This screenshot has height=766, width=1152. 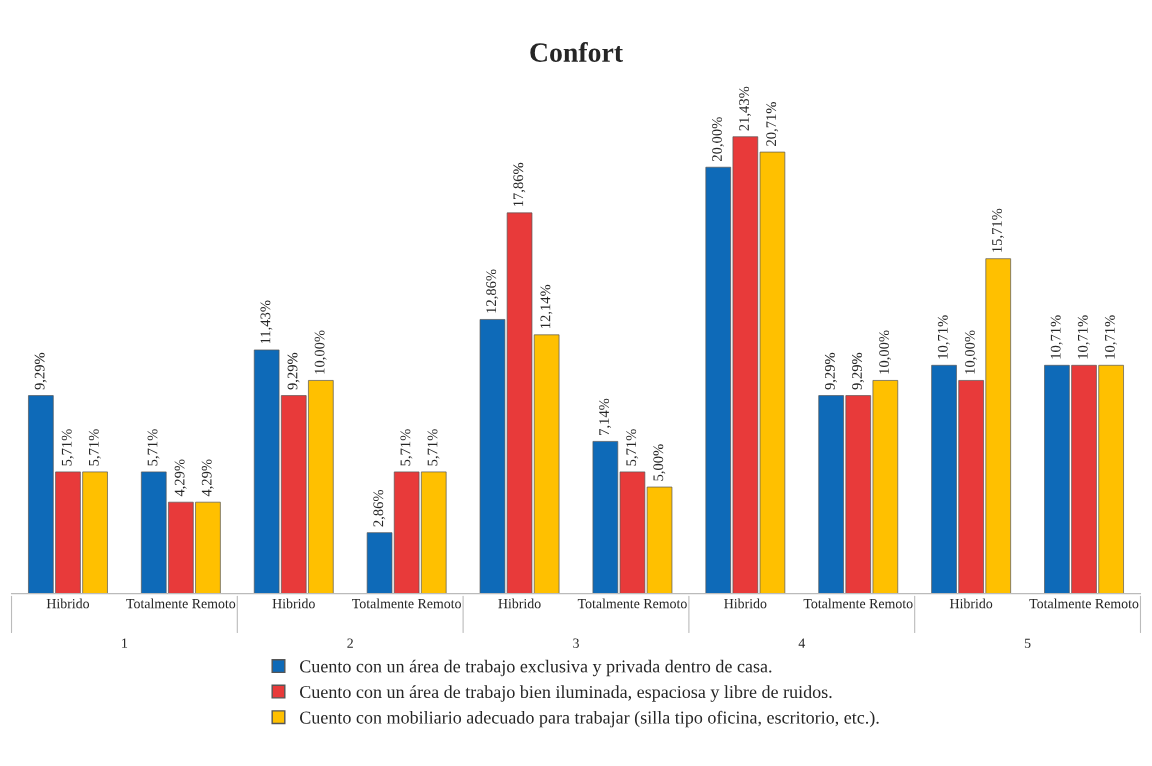 I want to click on data-label: 21,43%, so click(x=745, y=108).